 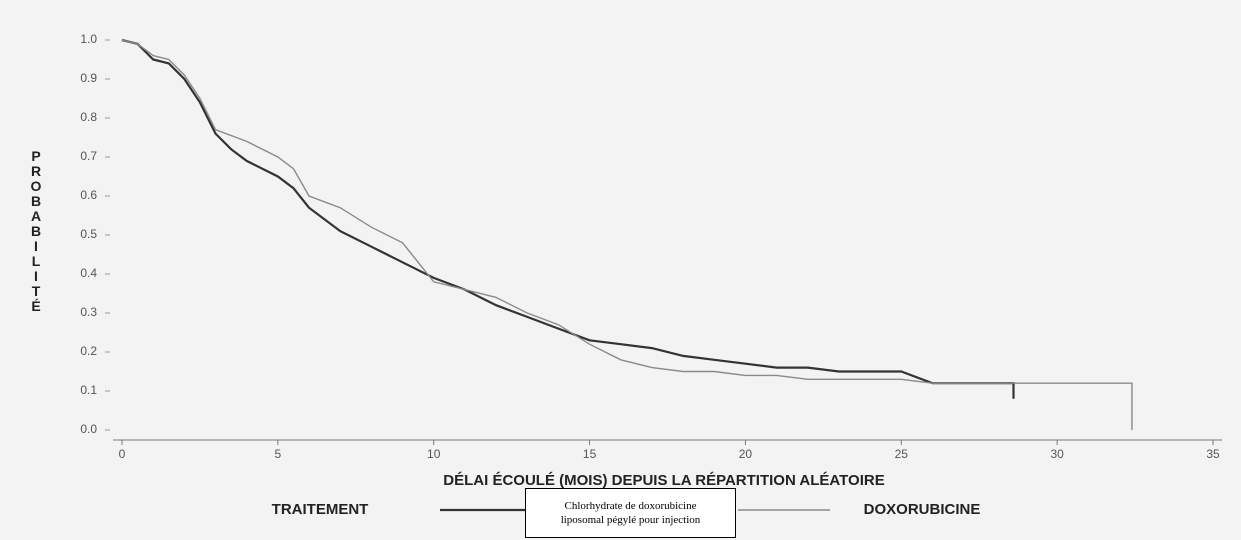 I want to click on x-tick-label: 5, so click(x=278, y=454).